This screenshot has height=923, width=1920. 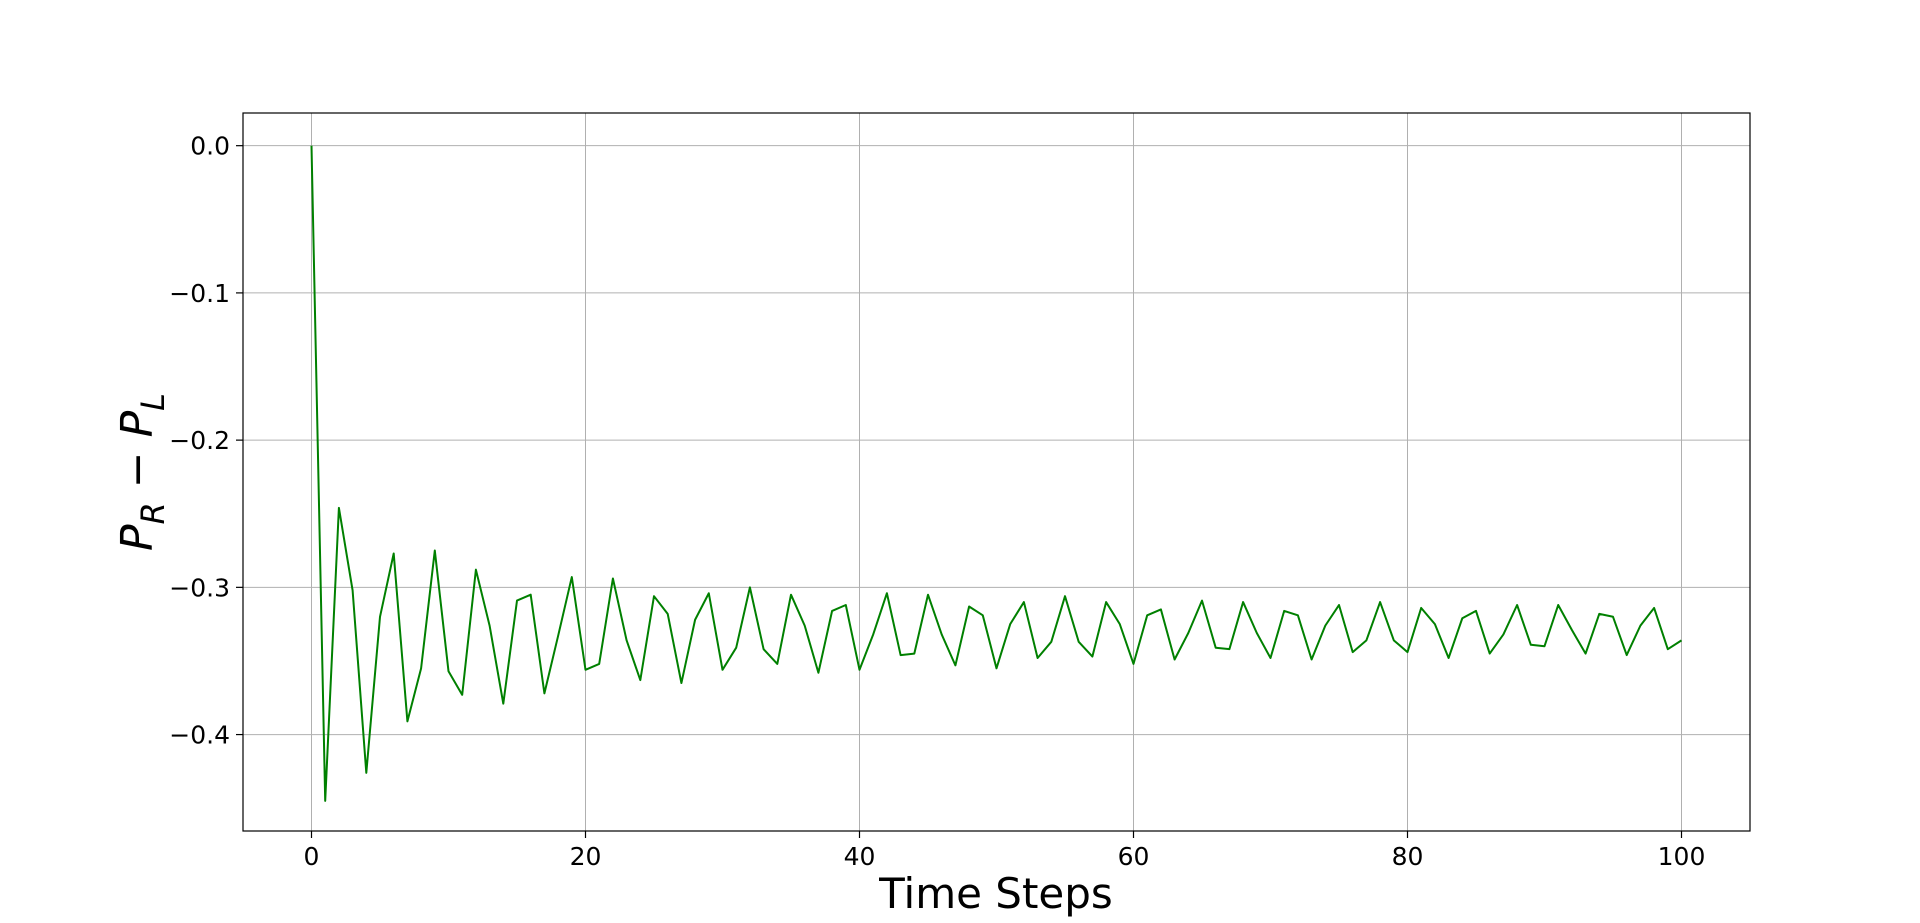 What do you see at coordinates (137, 423) in the screenshot?
I see `y-axis-title-p2: P` at bounding box center [137, 423].